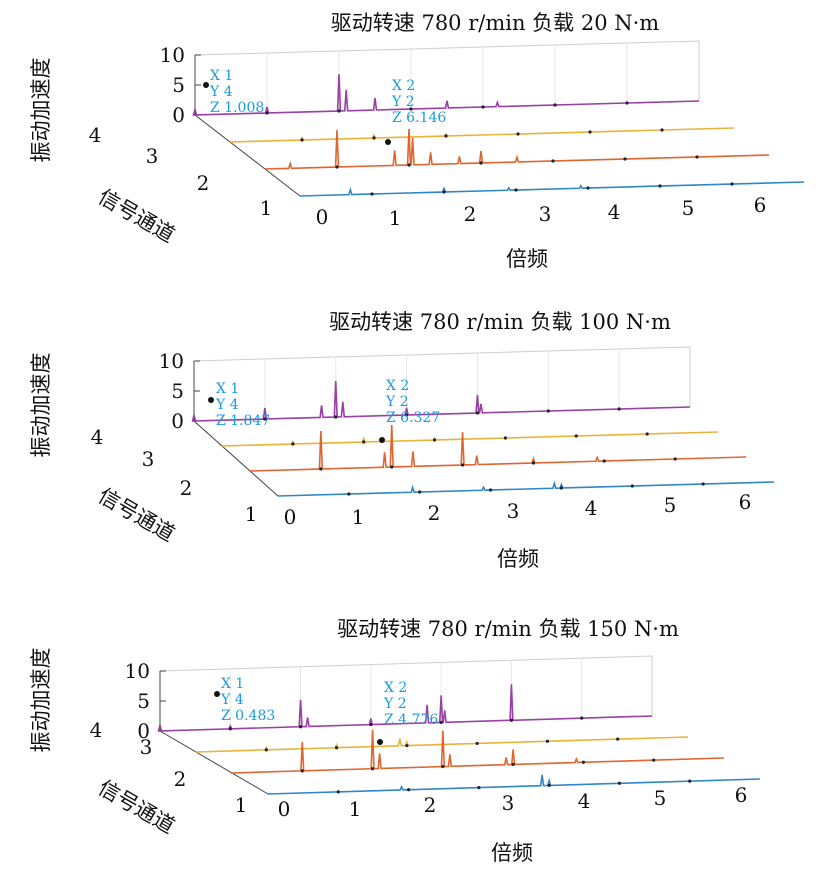  I want to click on panel-2-y-tick: 3, so click(148, 459).